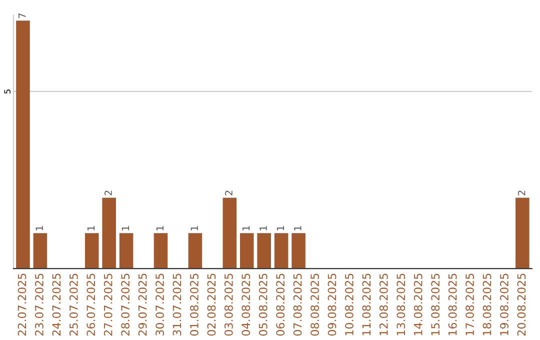  I want to click on x-tick-label: 03.08.2025, so click(228, 305).